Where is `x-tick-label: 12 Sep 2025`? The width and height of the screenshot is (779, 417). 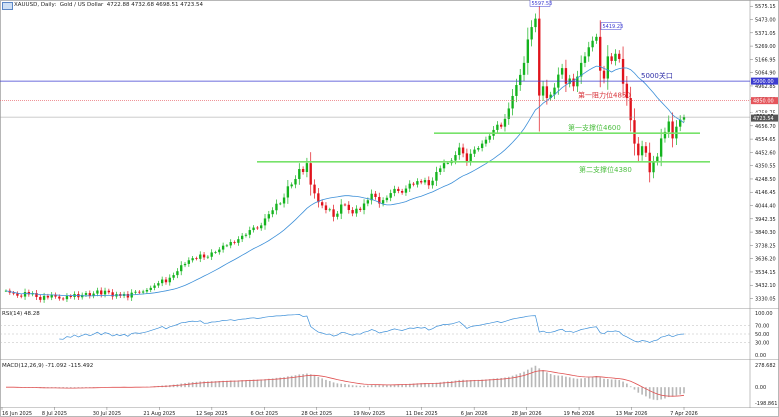
x-tick-label: 12 Sep 2025 is located at coordinates (212, 414).